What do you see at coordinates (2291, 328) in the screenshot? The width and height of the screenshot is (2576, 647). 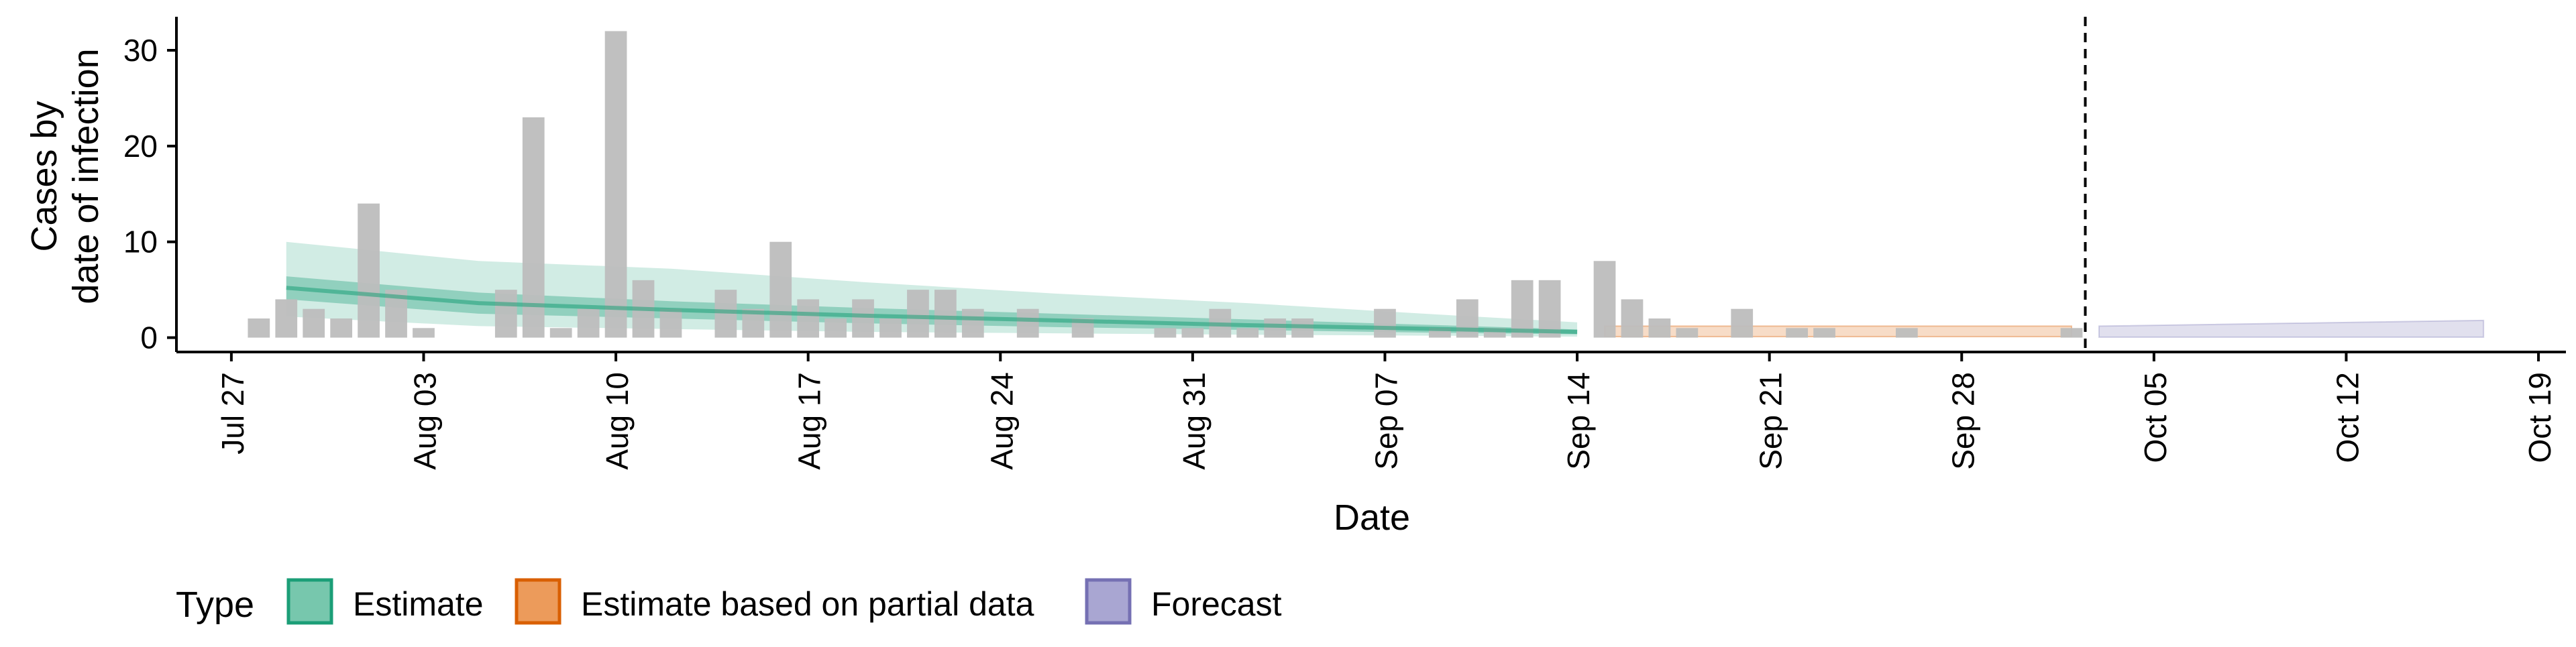 I see `forecast-band` at bounding box center [2291, 328].